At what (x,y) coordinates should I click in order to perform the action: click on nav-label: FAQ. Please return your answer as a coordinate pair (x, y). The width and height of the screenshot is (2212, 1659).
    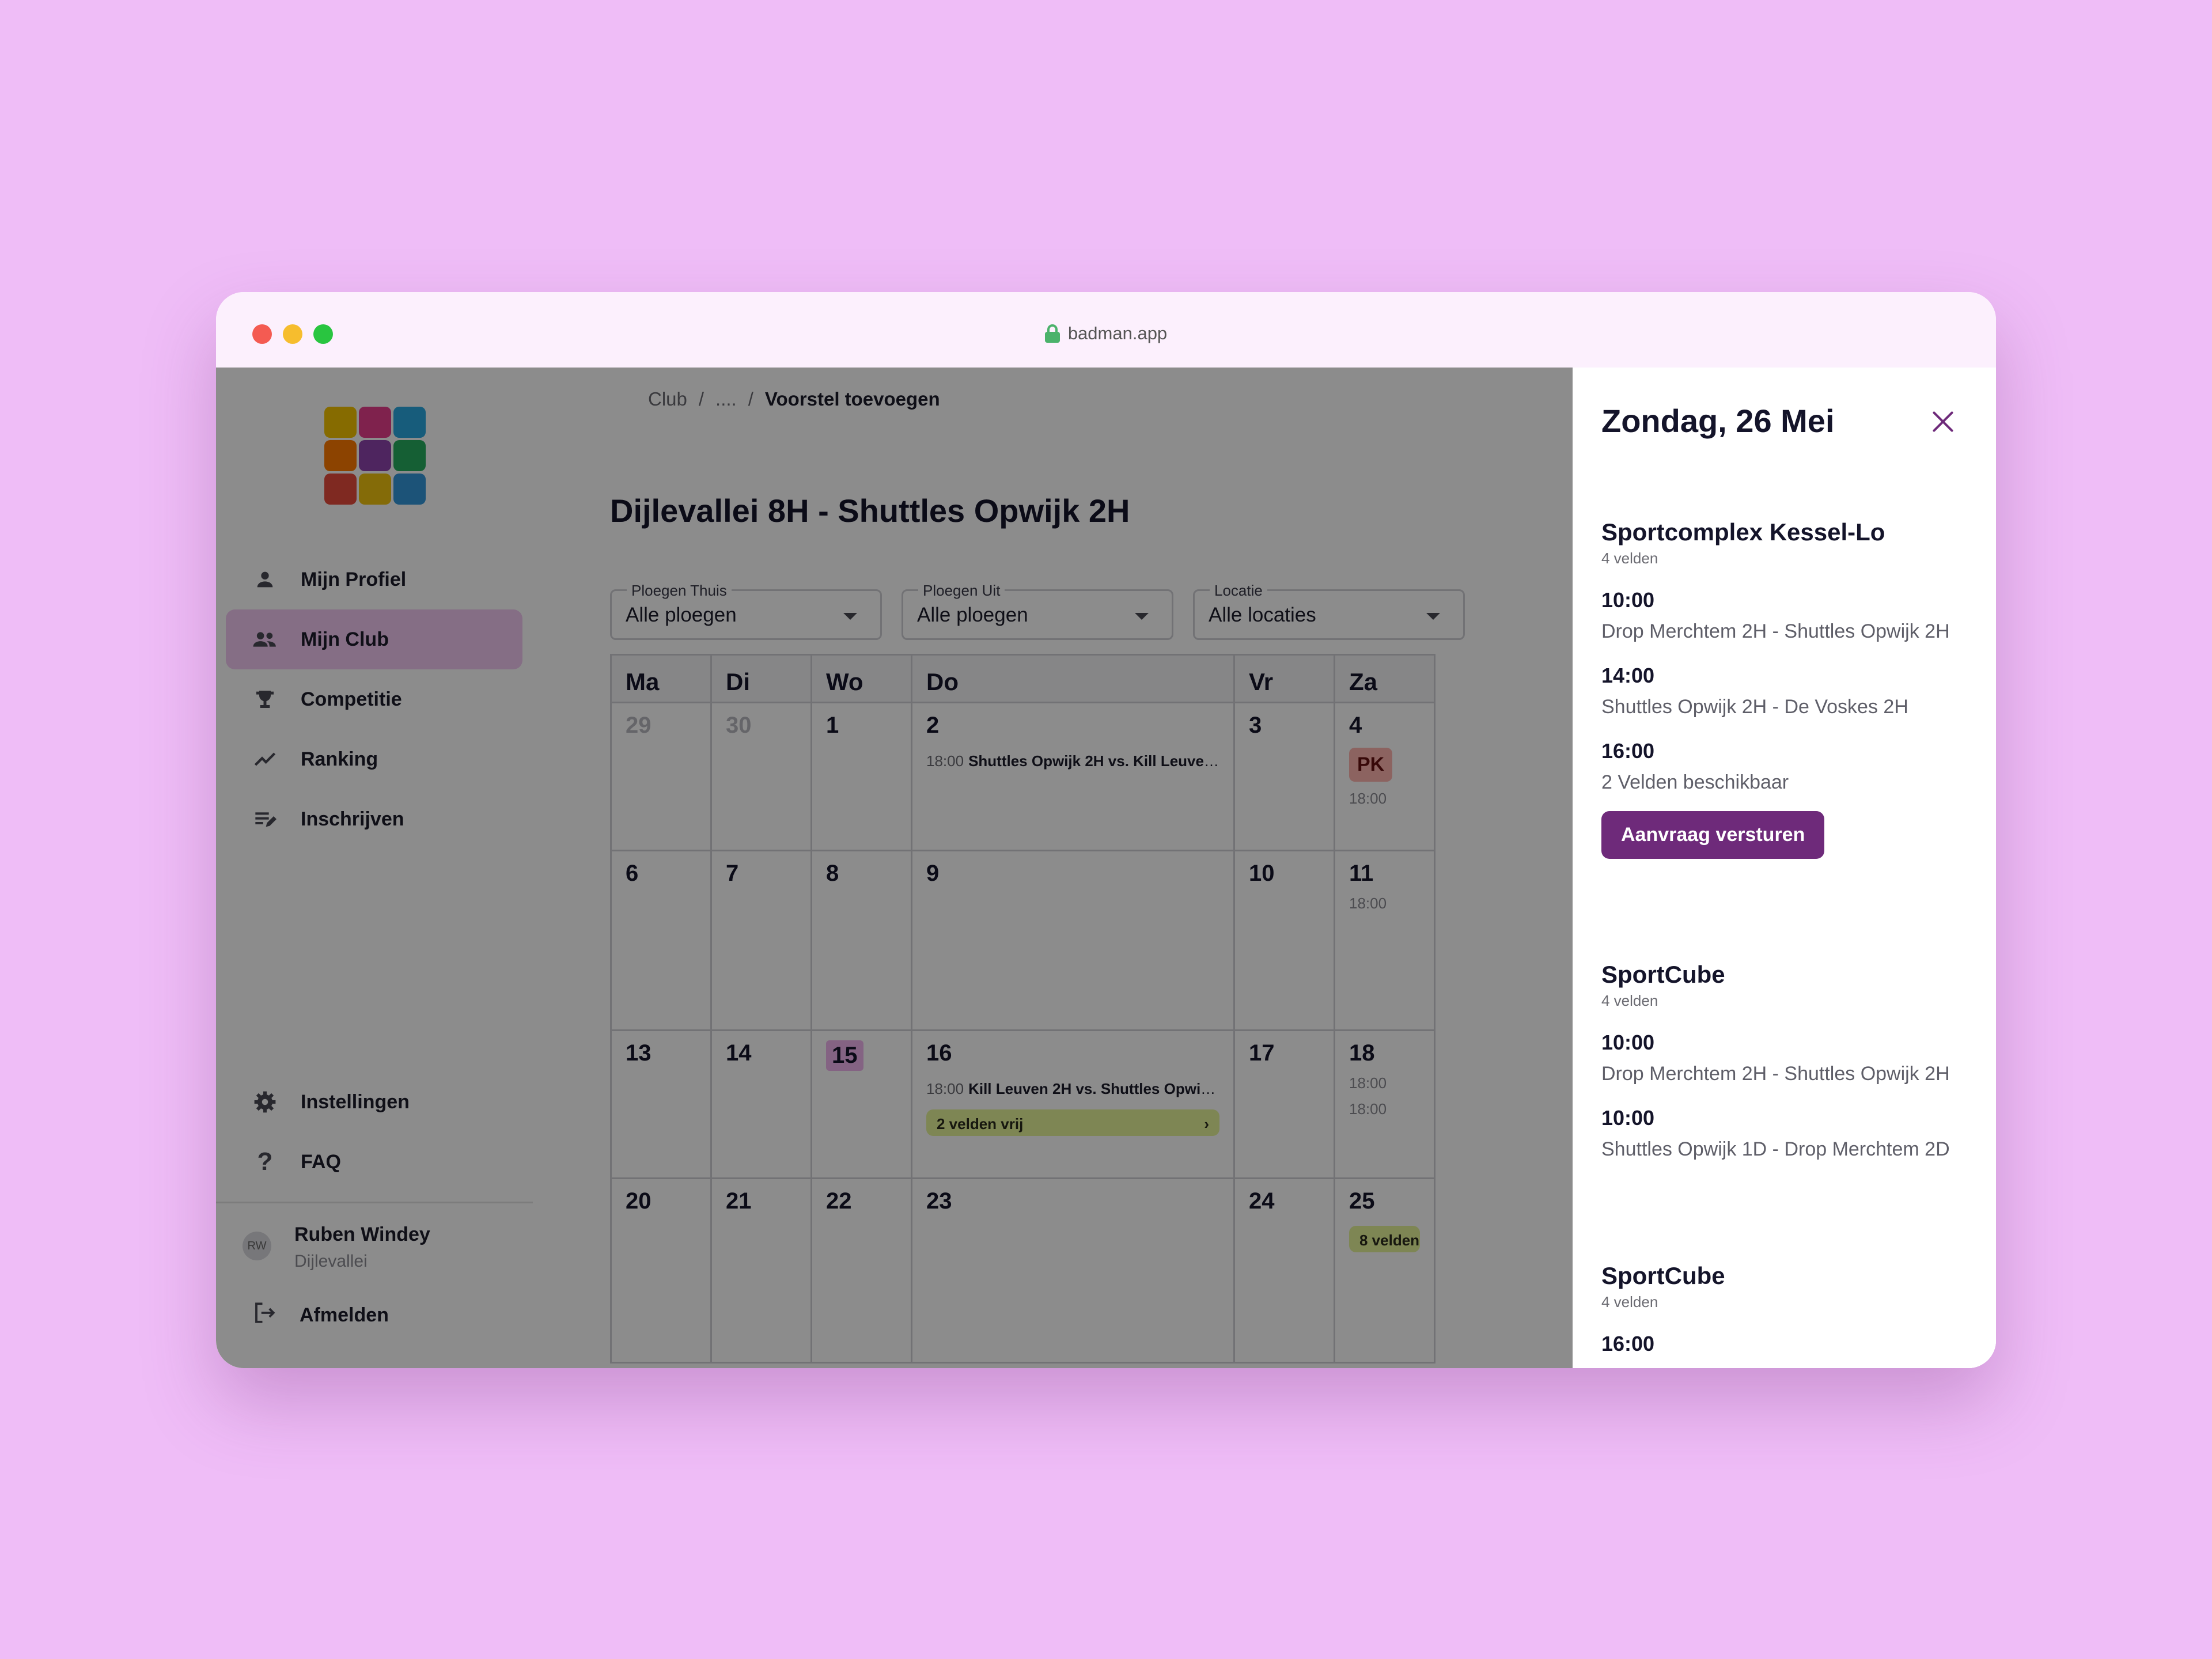
    Looking at the image, I should click on (321, 1161).